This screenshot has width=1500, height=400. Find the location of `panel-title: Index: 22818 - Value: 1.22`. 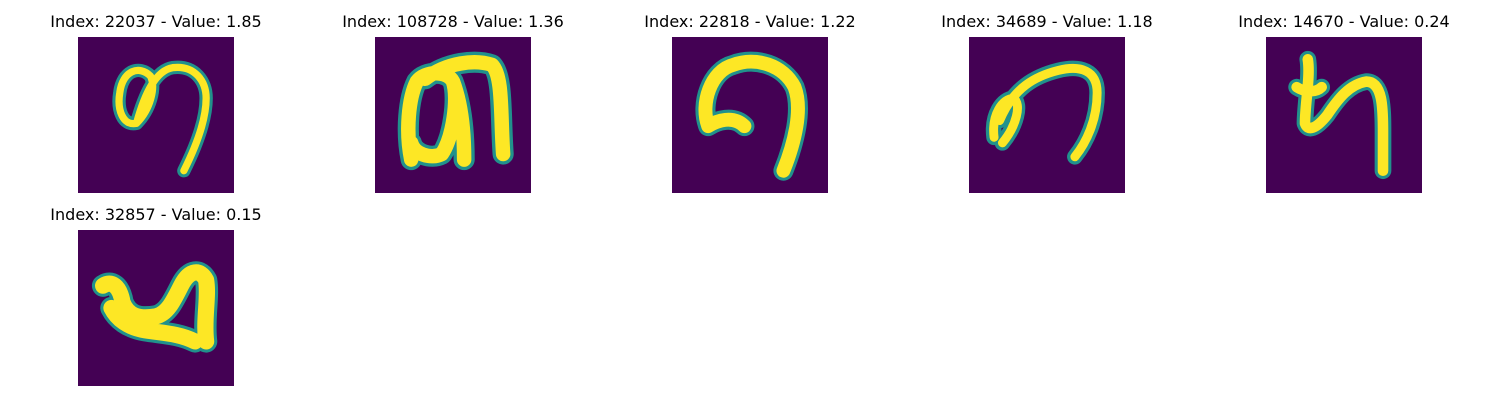

panel-title: Index: 22818 - Value: 1.22 is located at coordinates (750, 21).